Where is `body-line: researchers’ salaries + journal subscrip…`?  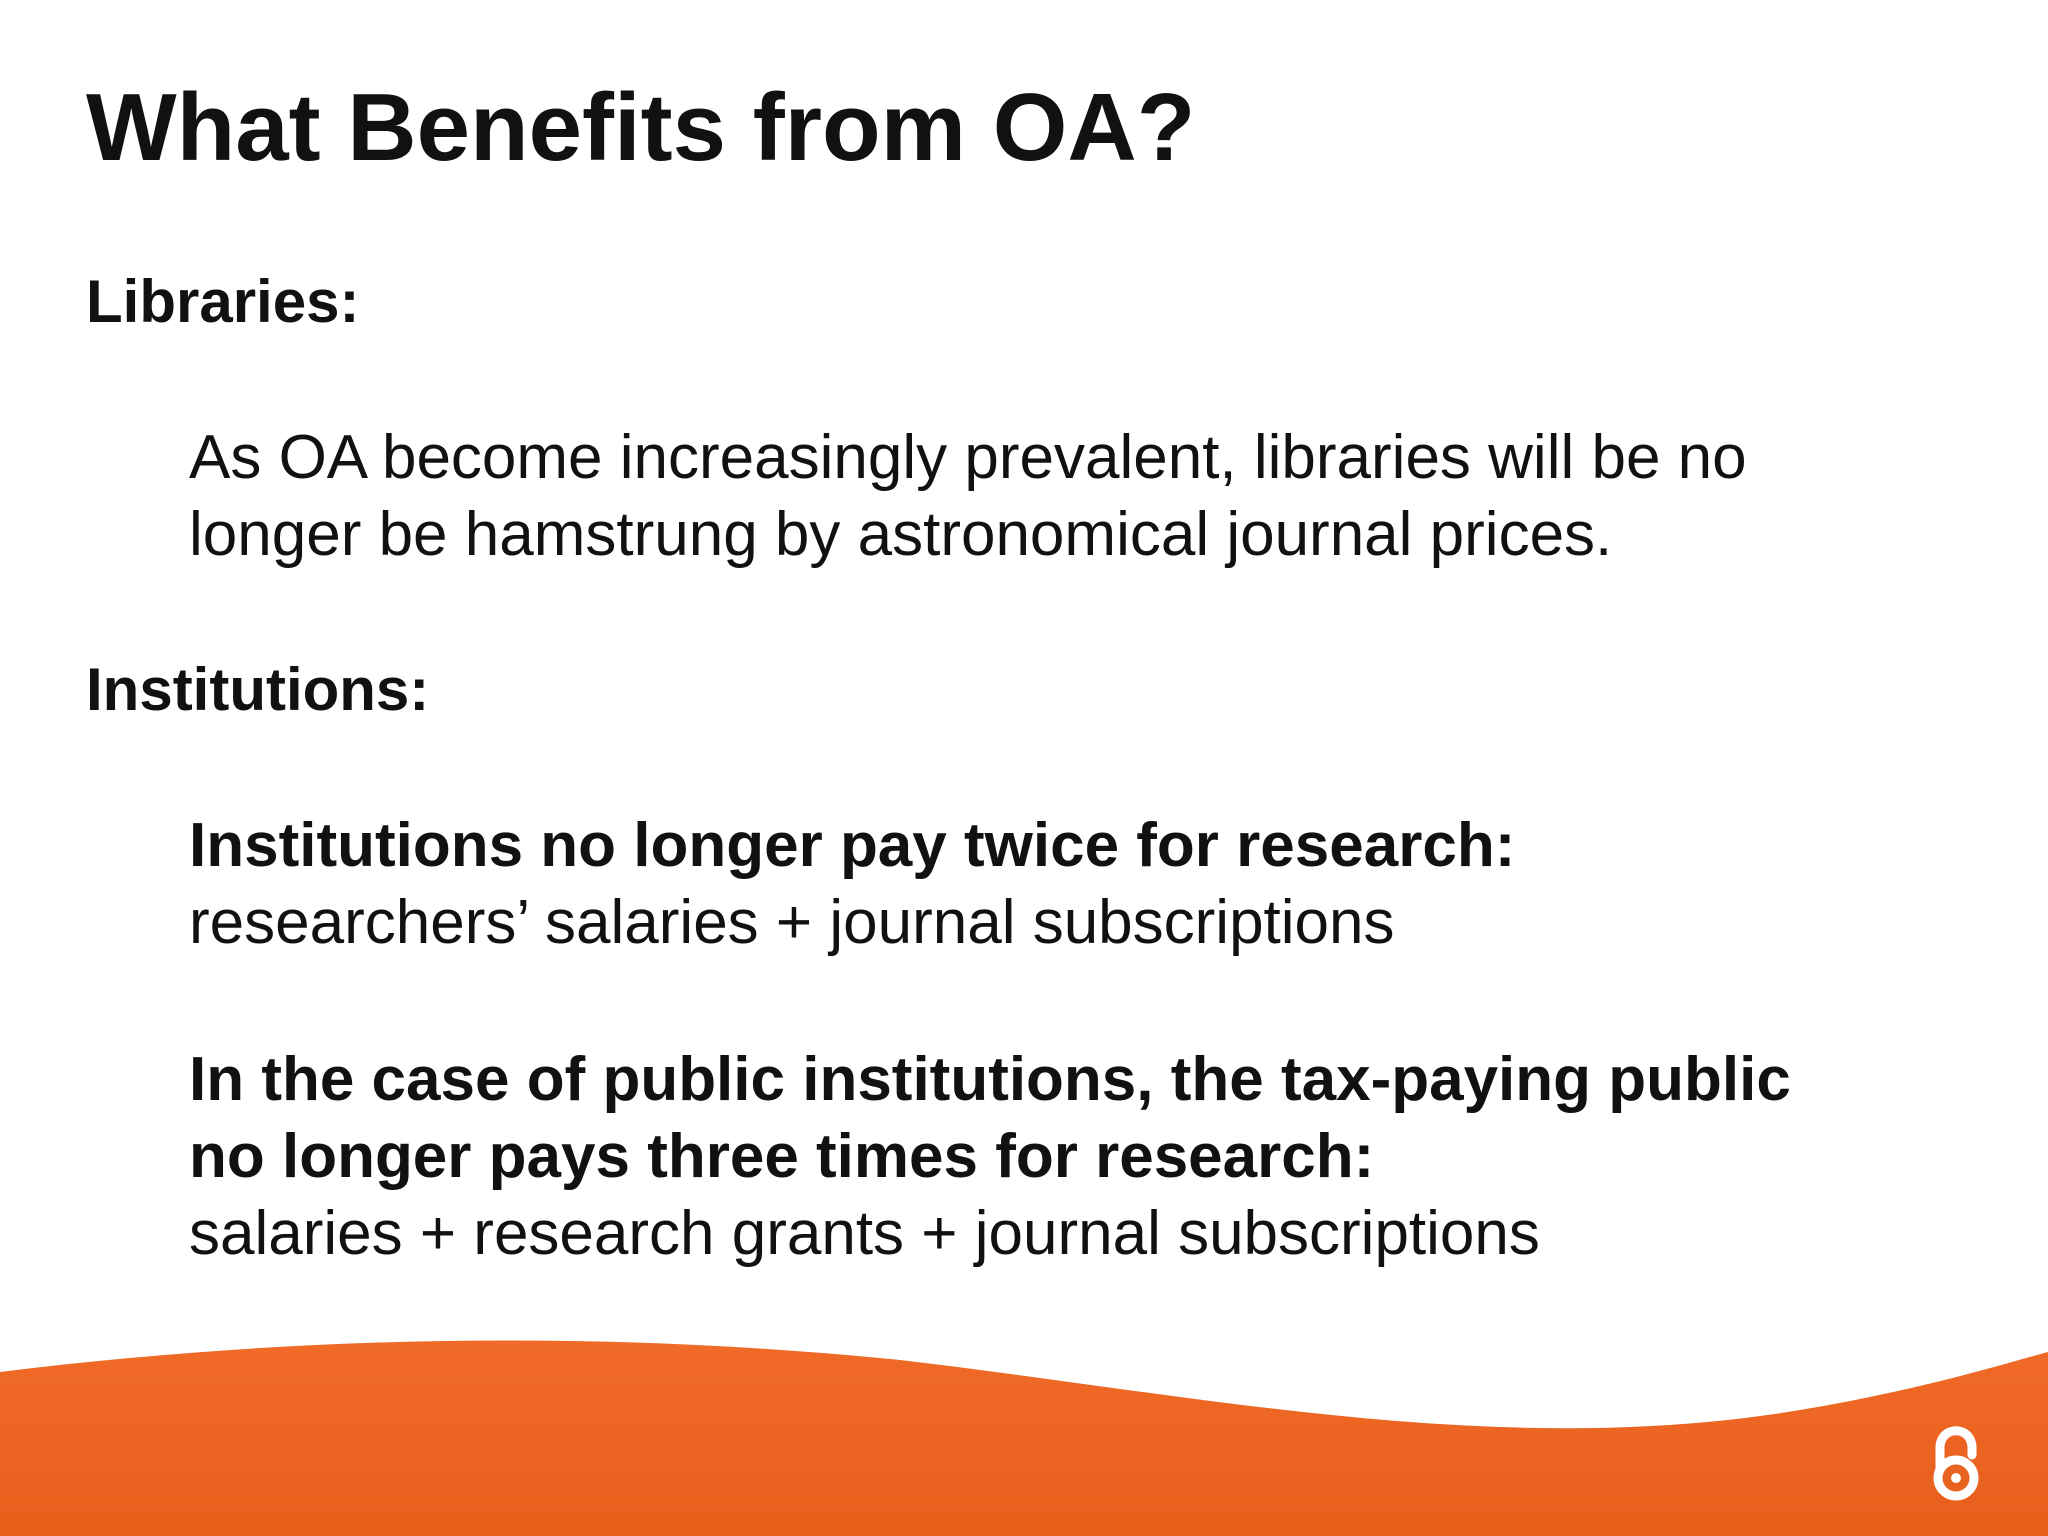
body-line: researchers’ salaries + journal subscrip… is located at coordinates (792, 922).